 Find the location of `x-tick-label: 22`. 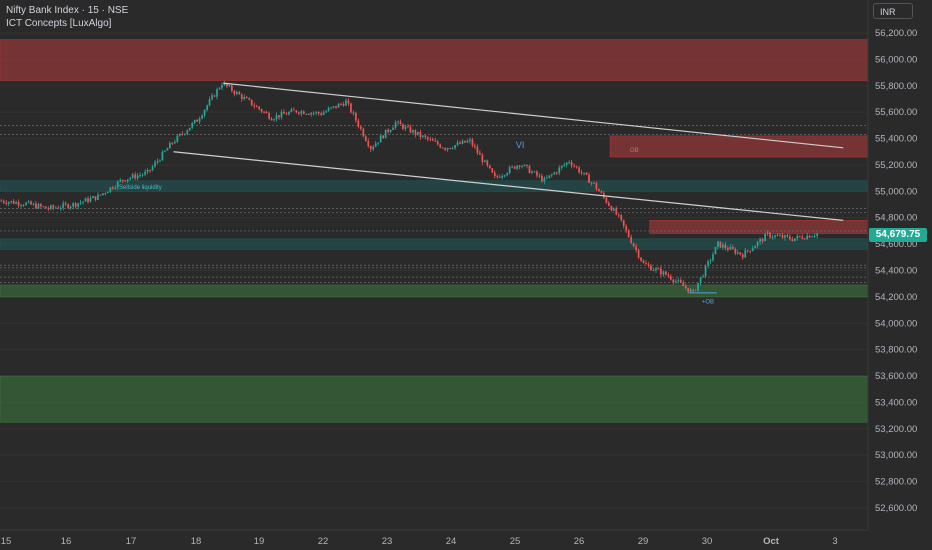

x-tick-label: 22 is located at coordinates (323, 541).